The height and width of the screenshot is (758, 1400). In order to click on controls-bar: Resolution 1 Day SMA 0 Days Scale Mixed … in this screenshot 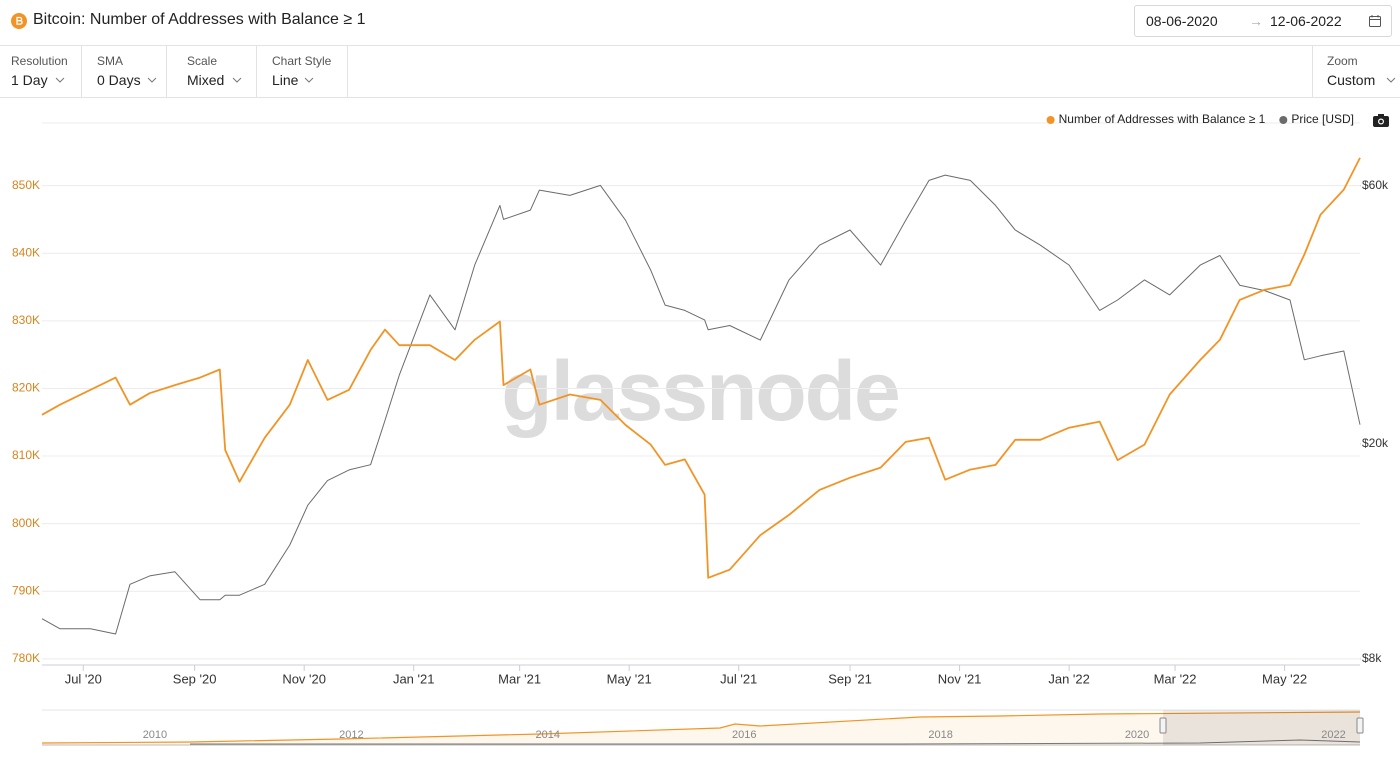, I will do `click(700, 72)`.